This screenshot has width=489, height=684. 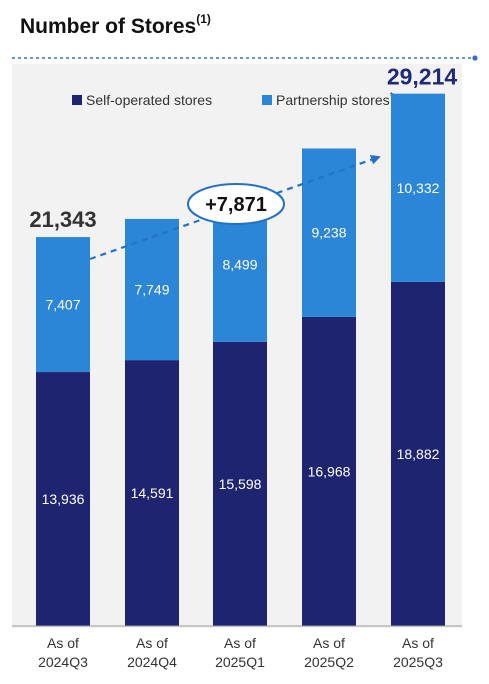 I want to click on legend-label-partnership: Partnership stores*, so click(x=335, y=99).